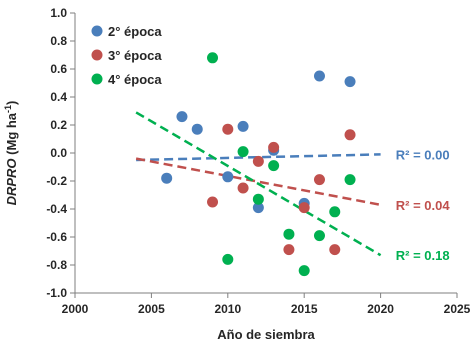 This screenshot has width=472, height=345. What do you see at coordinates (56, 265) in the screenshot?
I see `y-tick-label: -0.8` at bounding box center [56, 265].